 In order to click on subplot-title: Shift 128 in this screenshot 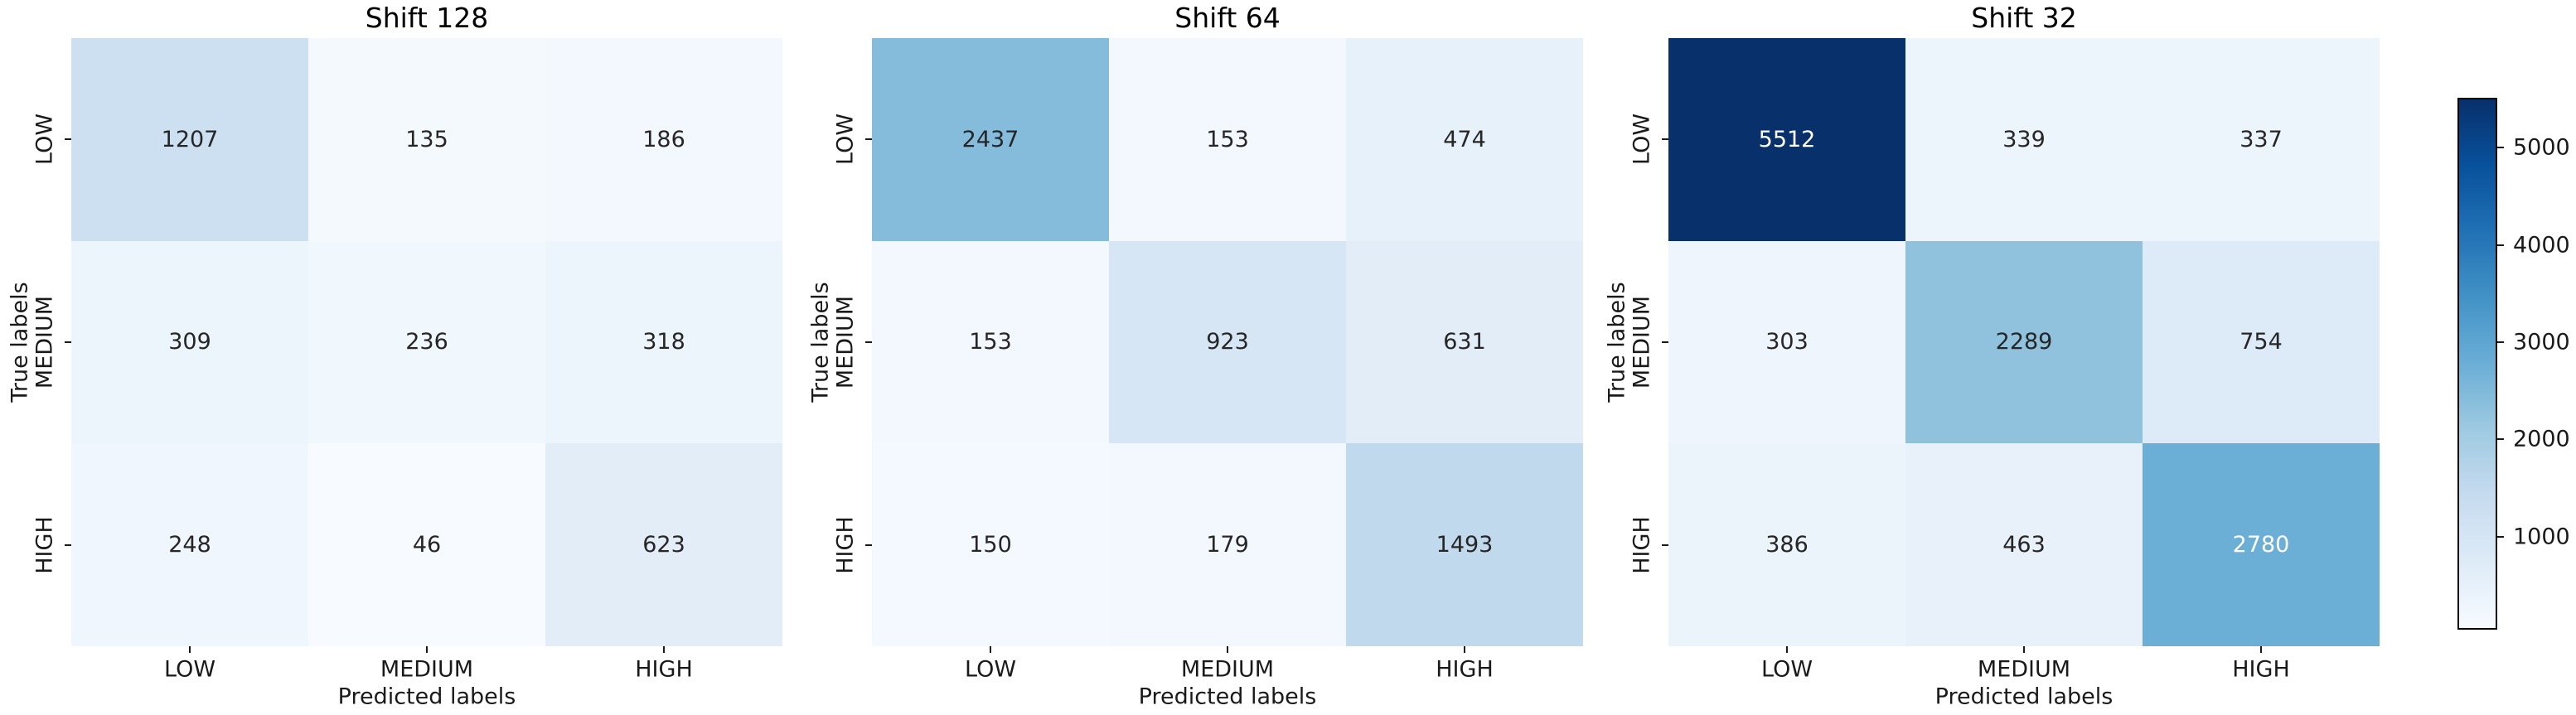, I will do `click(427, 18)`.